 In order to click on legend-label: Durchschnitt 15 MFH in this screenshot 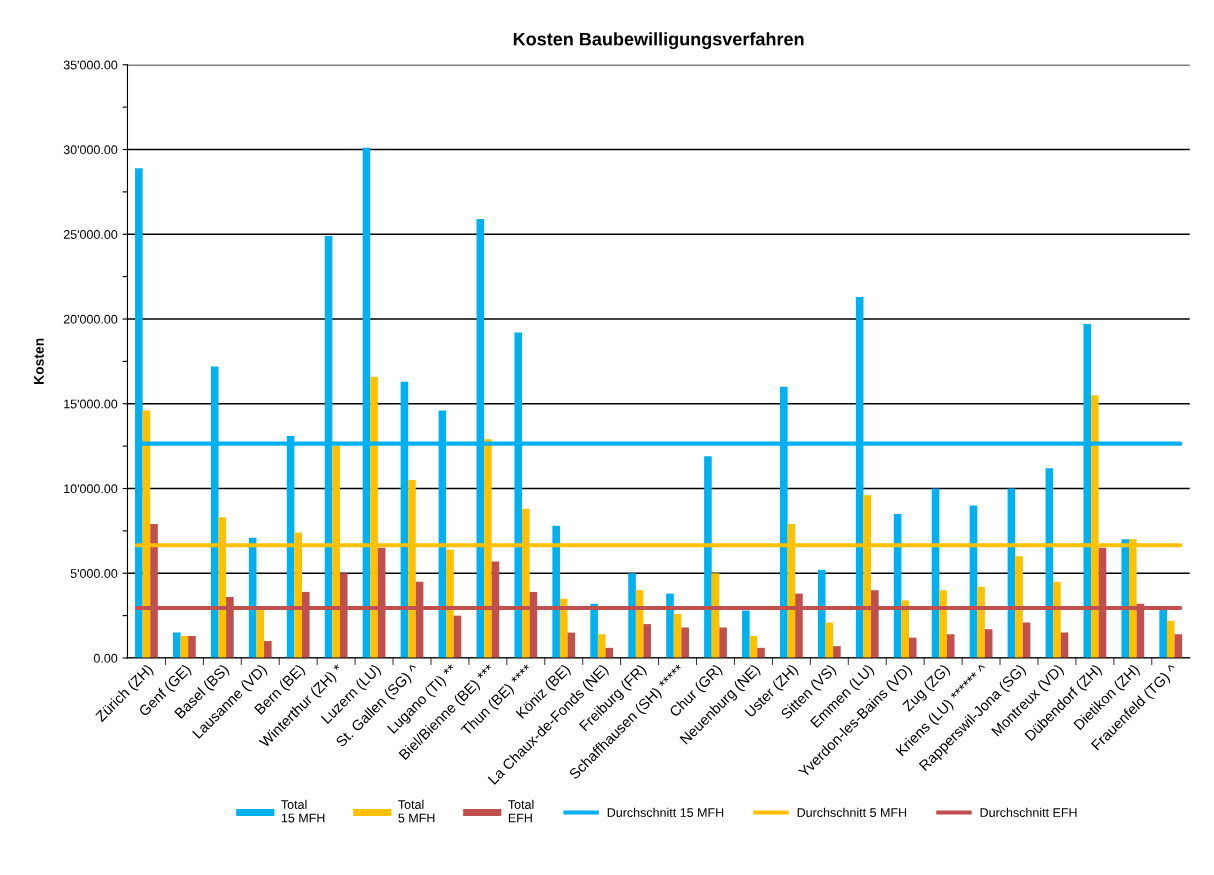, I will do `click(665, 812)`.